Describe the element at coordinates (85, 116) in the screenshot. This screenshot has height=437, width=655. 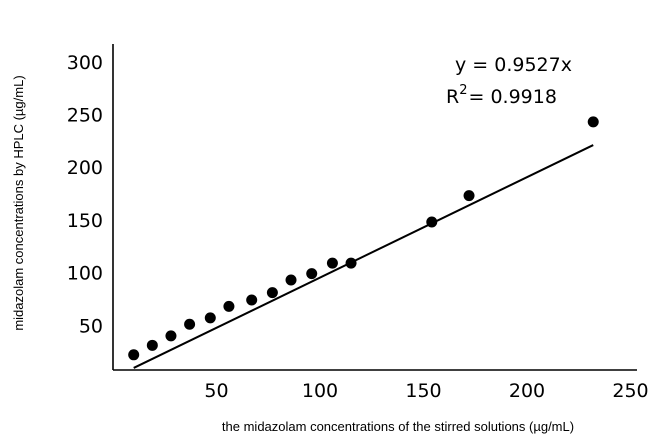
I see `y-tick-label: 250` at that location.